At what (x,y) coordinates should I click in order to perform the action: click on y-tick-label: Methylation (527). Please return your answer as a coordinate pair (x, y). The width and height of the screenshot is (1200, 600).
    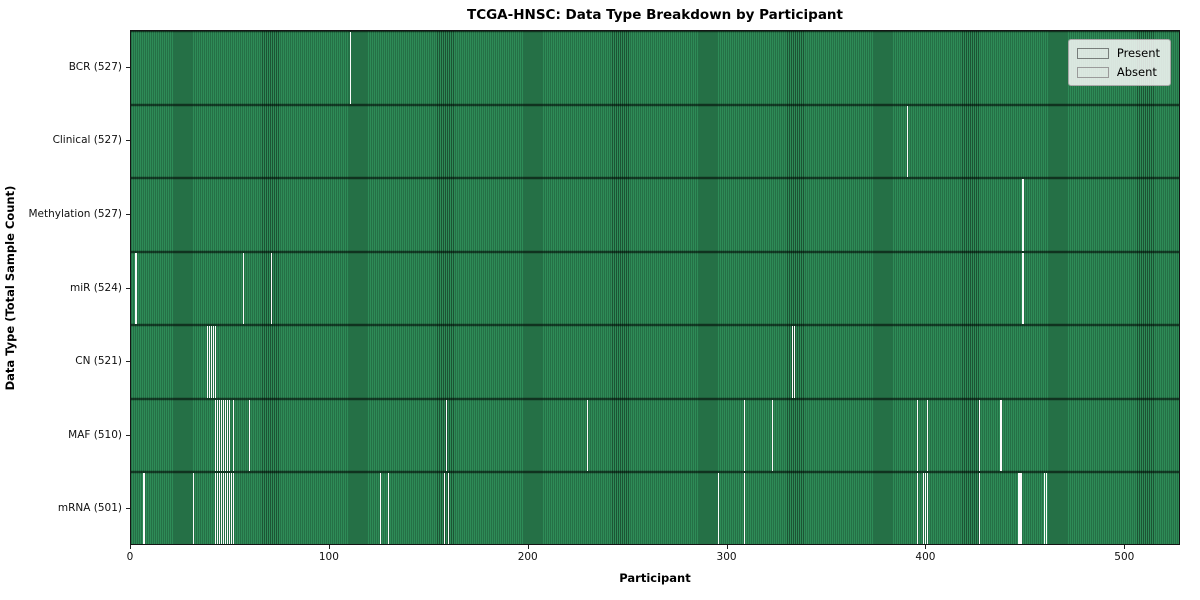
    Looking at the image, I should click on (75, 213).